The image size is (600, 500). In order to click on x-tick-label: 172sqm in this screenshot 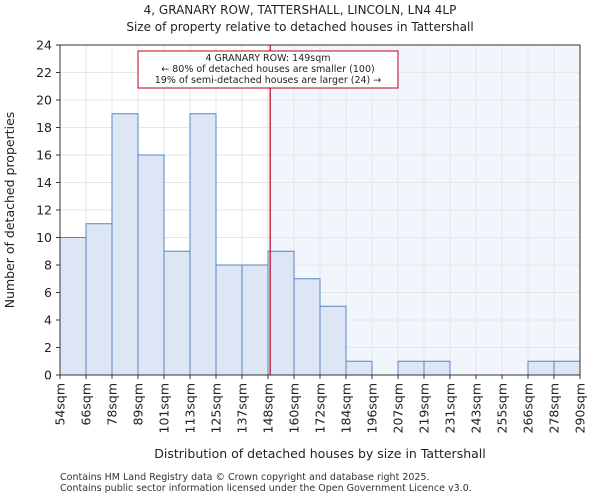, I will do `click(320, 408)`.